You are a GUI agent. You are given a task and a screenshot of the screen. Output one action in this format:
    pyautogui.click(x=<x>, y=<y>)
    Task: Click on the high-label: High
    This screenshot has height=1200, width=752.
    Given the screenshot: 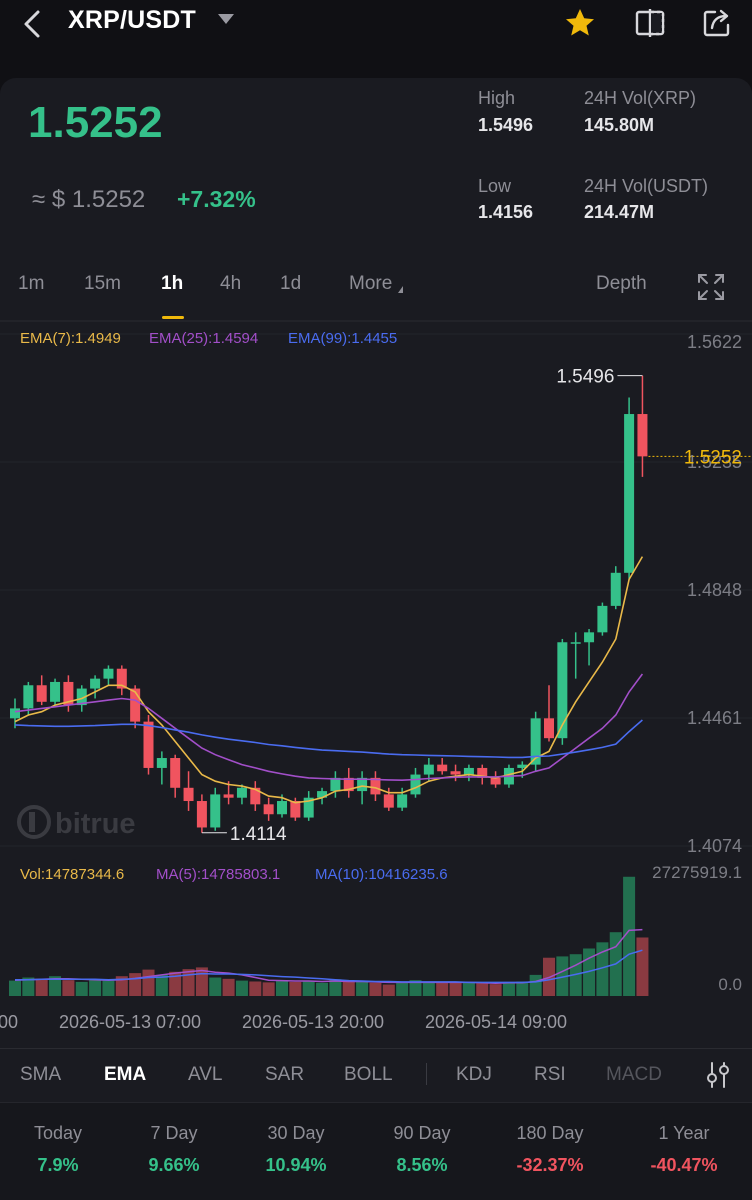 What is the action you would take?
    pyautogui.click(x=497, y=98)
    